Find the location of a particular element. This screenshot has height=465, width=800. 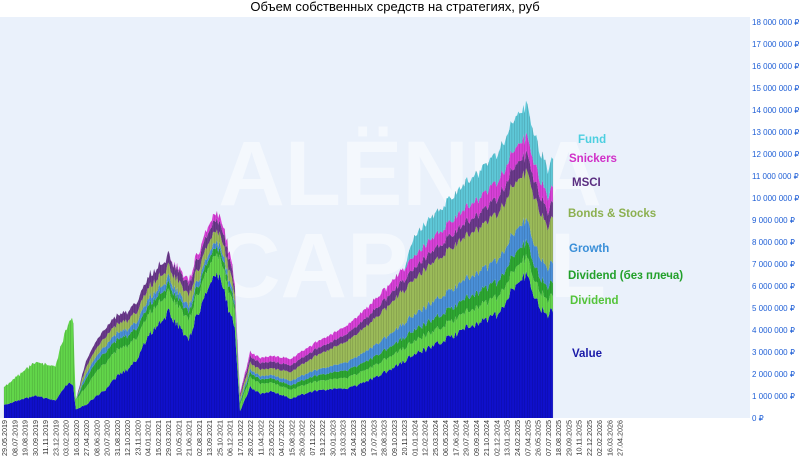

x-tick-label: 29.09.2025 is located at coordinates (568, 438).